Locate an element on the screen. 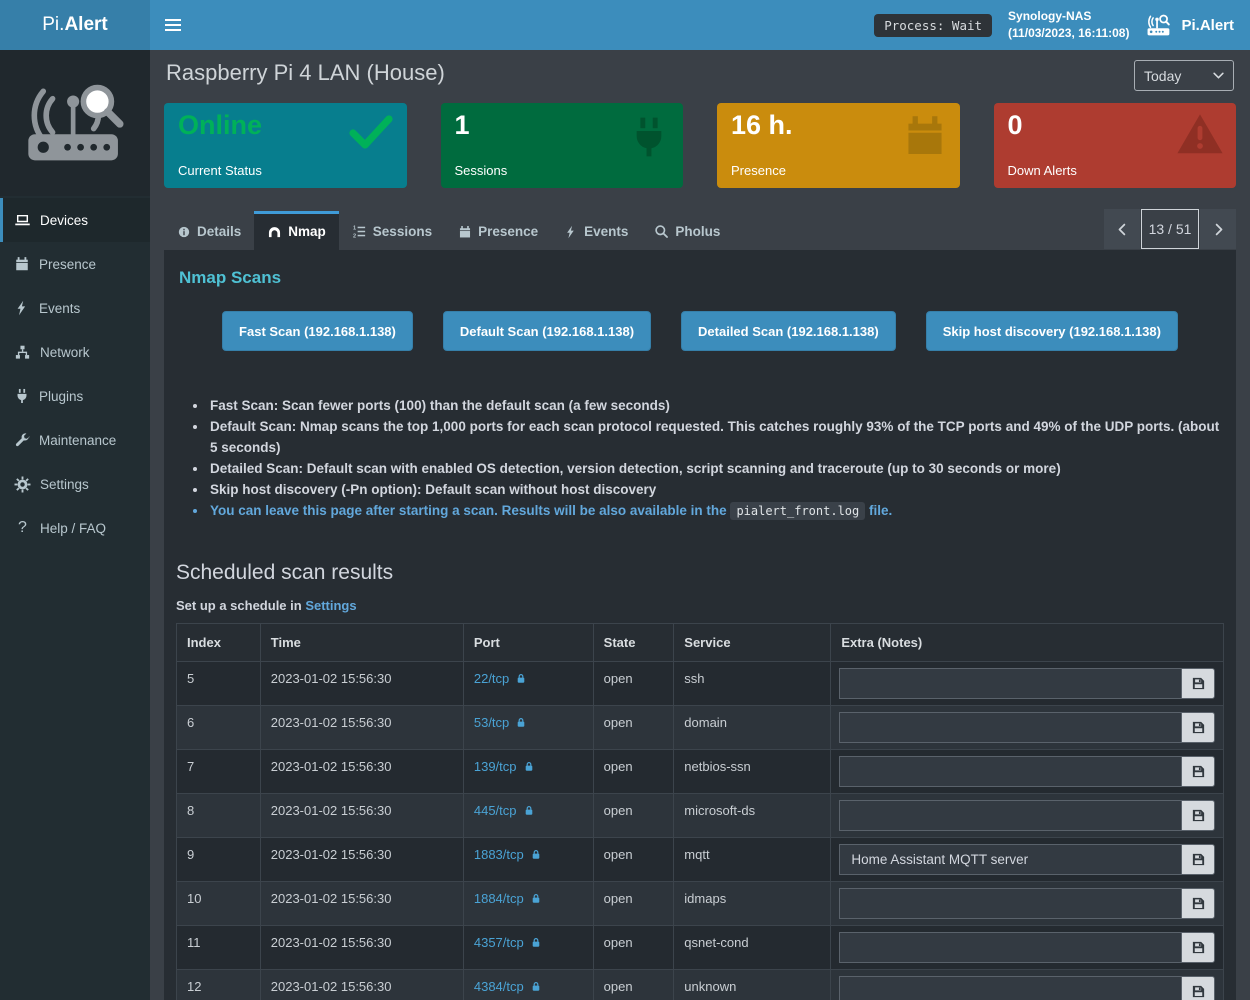  plug-icon is located at coordinates (649, 137).